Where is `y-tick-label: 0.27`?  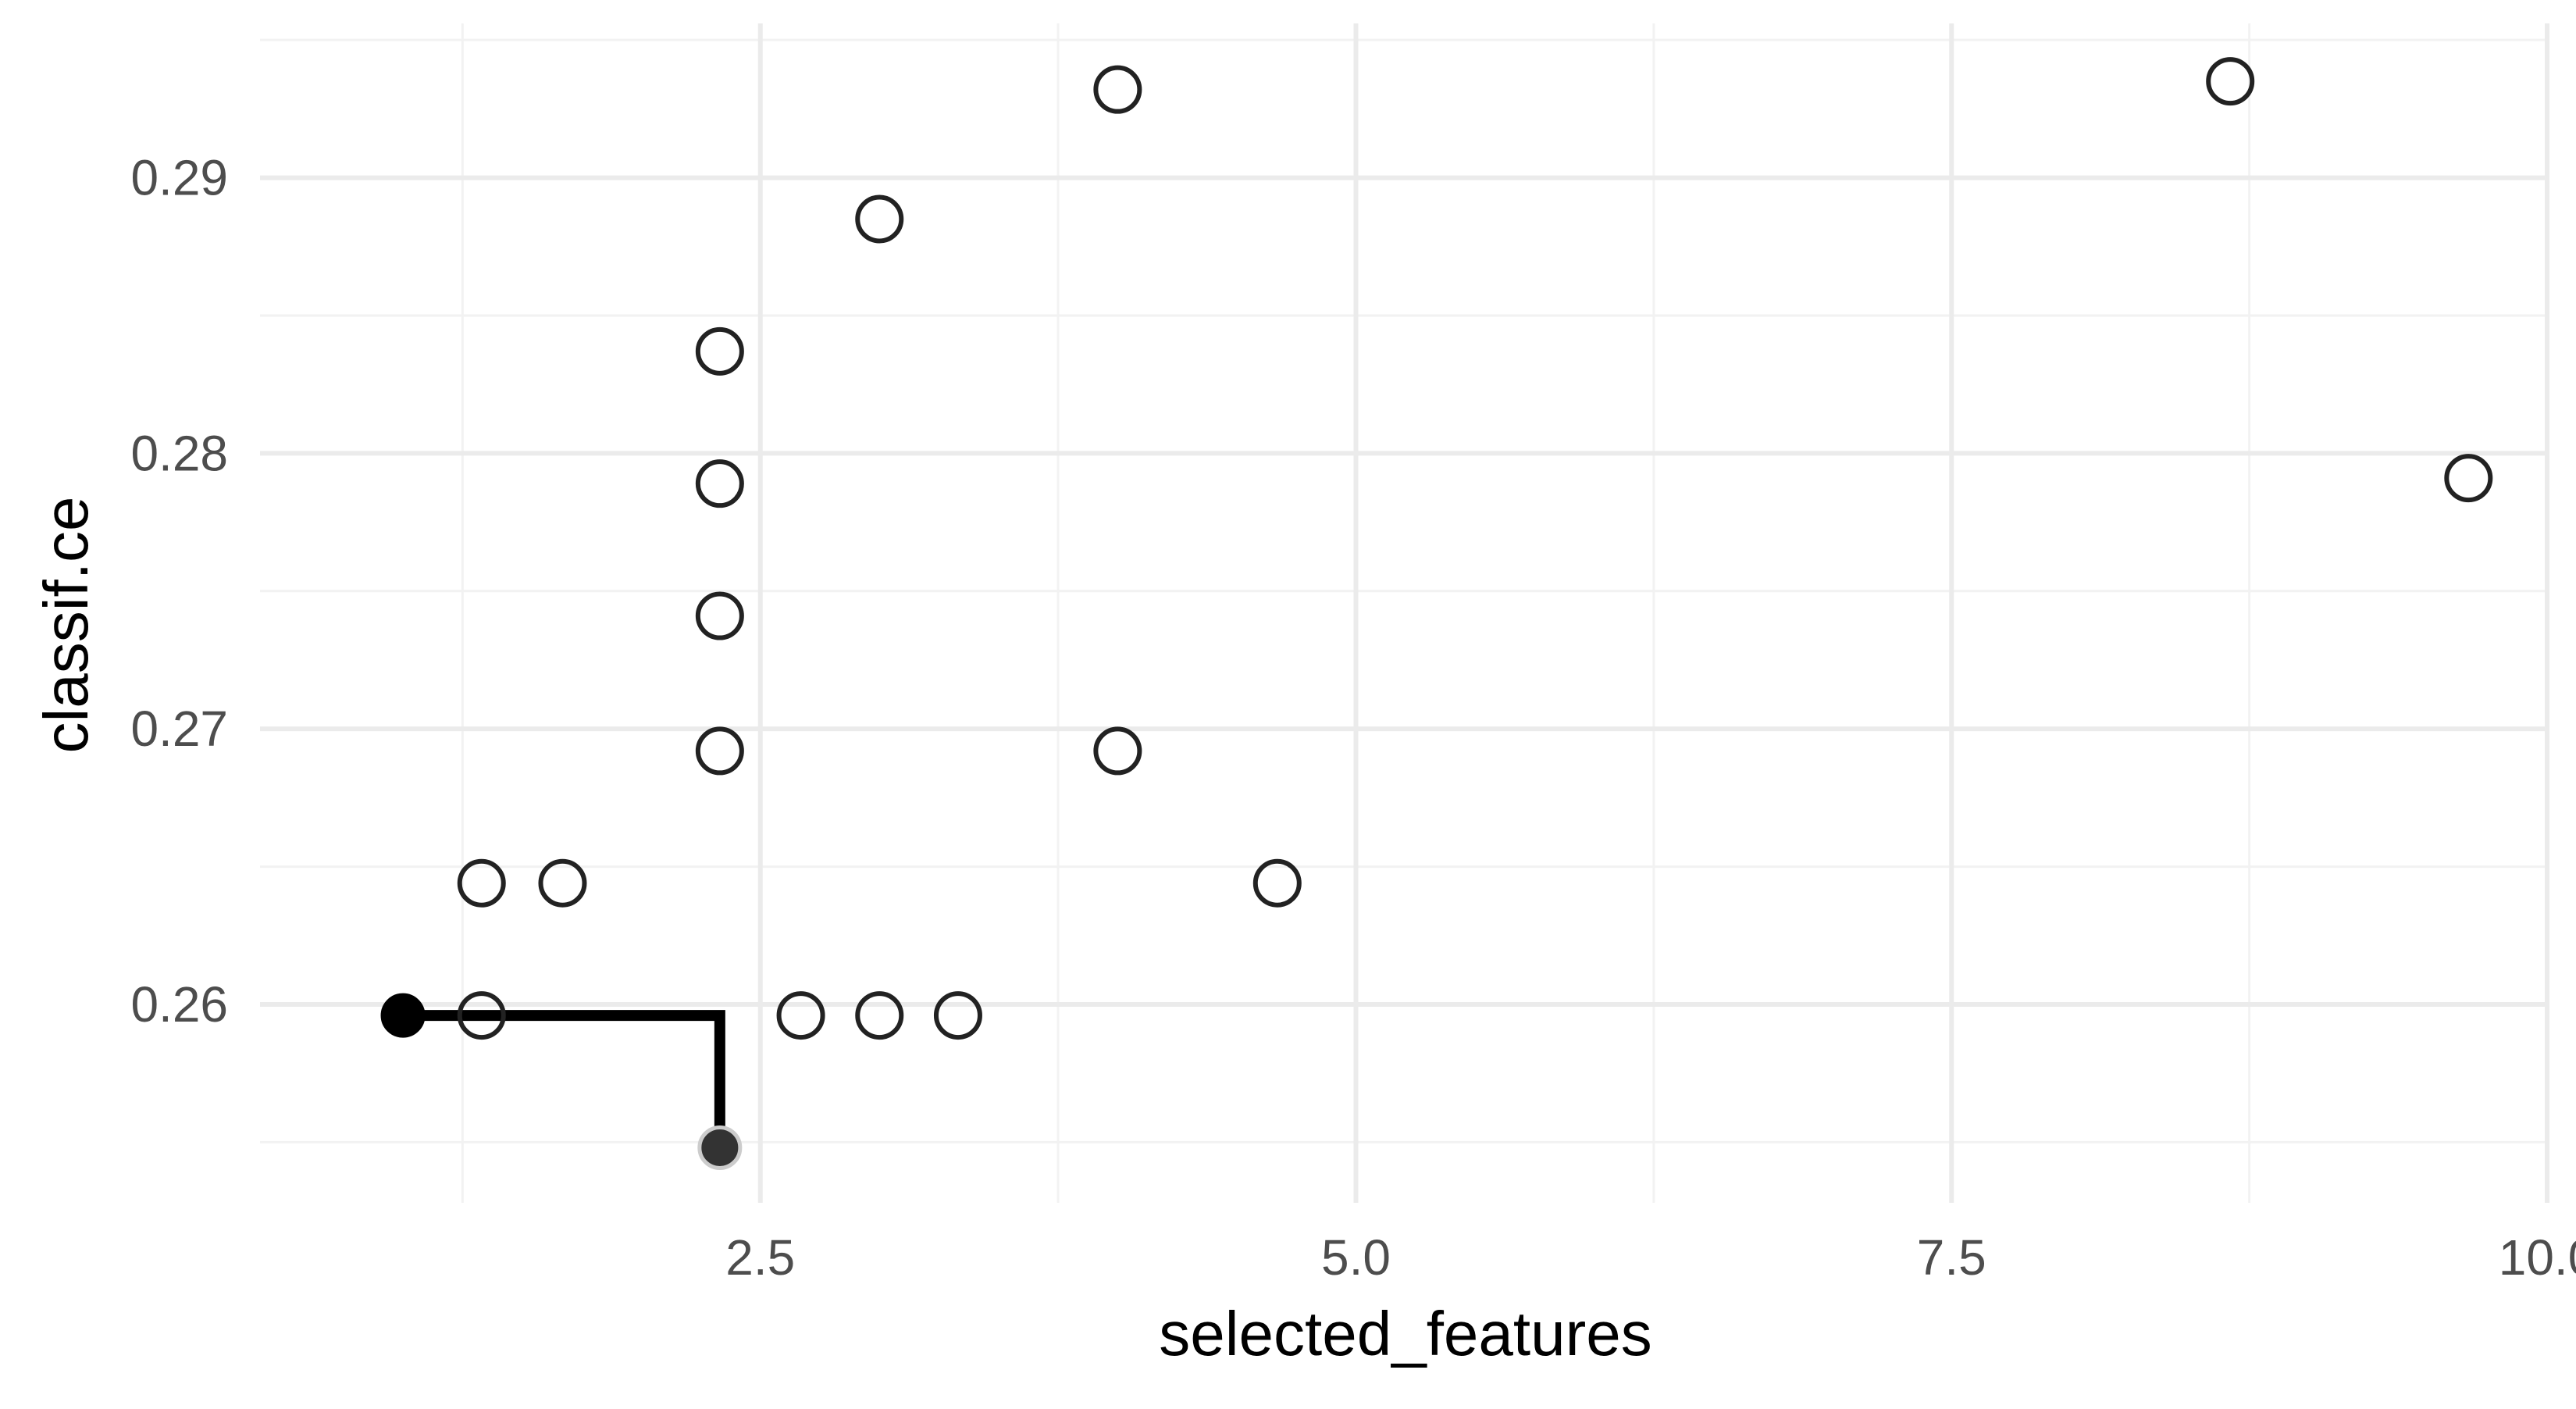 y-tick-label: 0.27 is located at coordinates (179, 729).